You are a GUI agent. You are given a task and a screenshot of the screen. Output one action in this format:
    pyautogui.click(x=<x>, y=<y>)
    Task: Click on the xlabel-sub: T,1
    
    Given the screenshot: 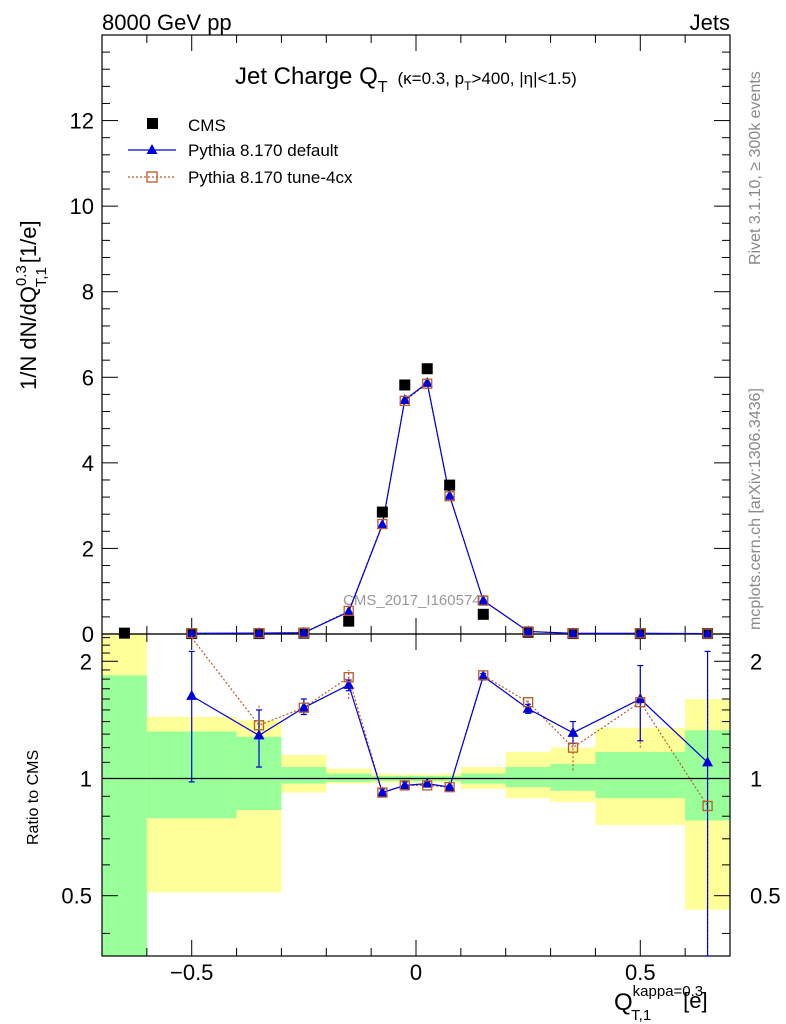 What is the action you would take?
    pyautogui.click(x=641, y=1015)
    